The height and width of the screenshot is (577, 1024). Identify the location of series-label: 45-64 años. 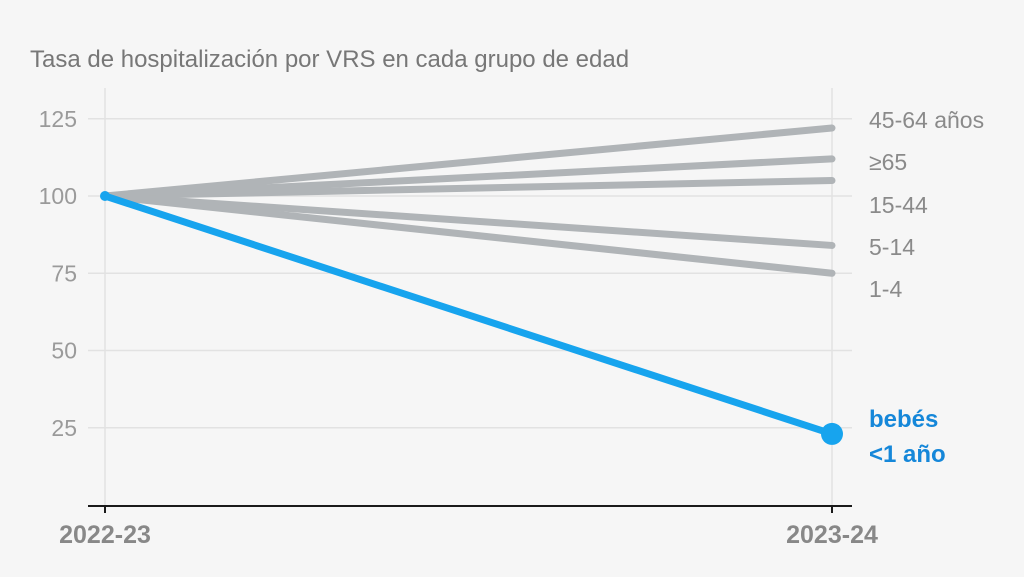
(926, 120).